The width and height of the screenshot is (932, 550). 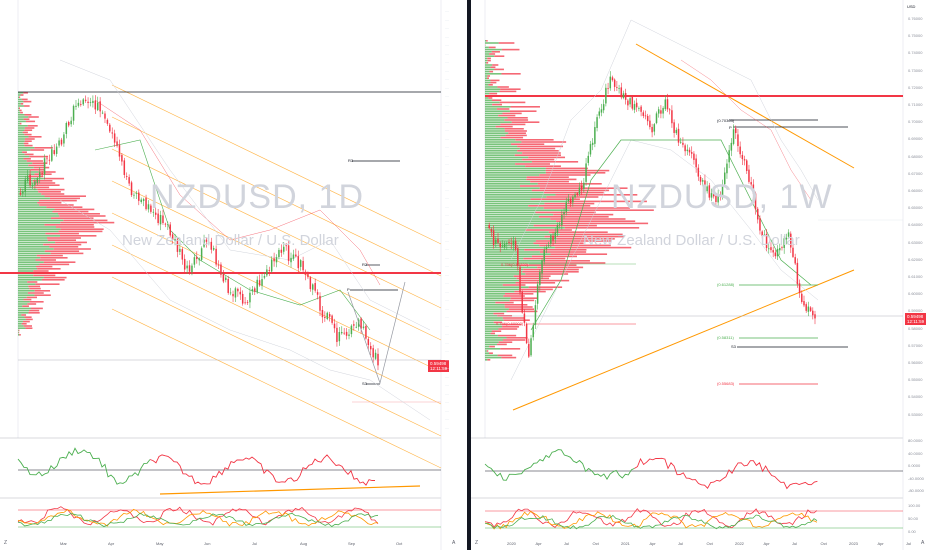 What do you see at coordinates (746, 130) in the screenshot?
I see `upper-band` at bounding box center [746, 130].